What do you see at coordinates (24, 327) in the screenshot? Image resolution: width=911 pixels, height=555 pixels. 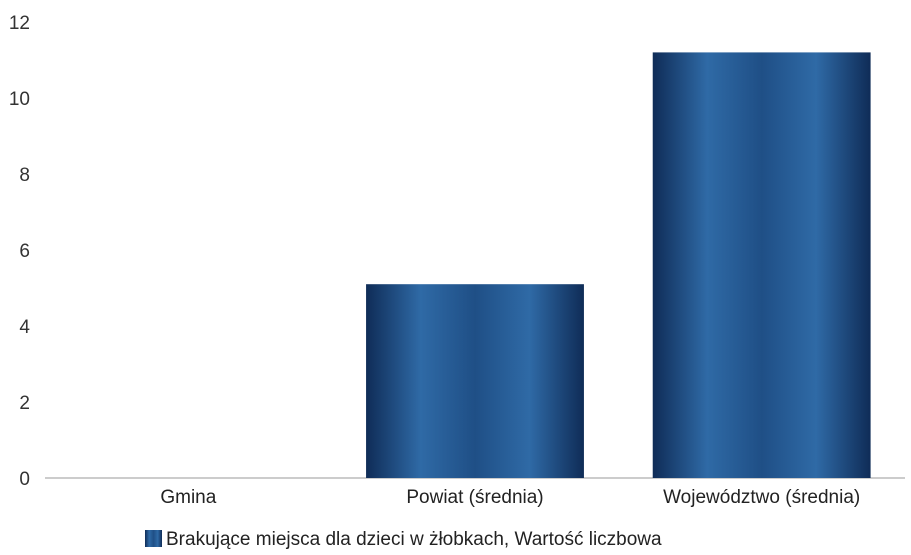 I see `y-tick-label: 4` at bounding box center [24, 327].